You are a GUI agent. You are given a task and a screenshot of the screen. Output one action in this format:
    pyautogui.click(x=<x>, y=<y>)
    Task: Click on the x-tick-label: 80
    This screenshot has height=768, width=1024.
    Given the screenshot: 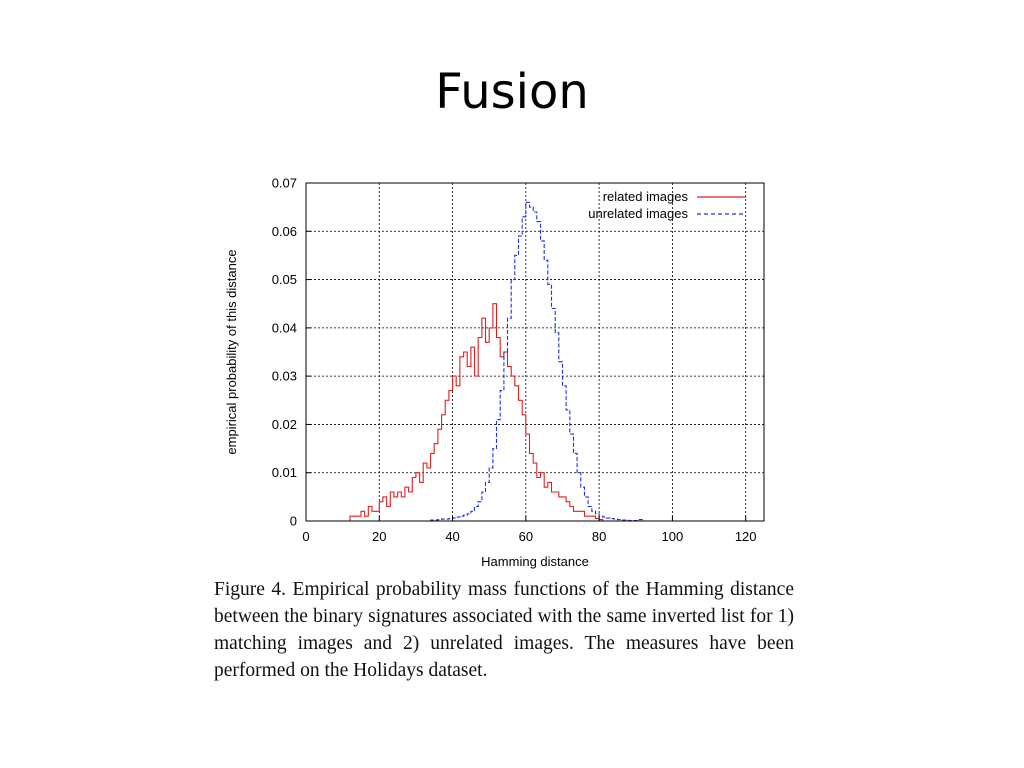 What is the action you would take?
    pyautogui.click(x=599, y=536)
    